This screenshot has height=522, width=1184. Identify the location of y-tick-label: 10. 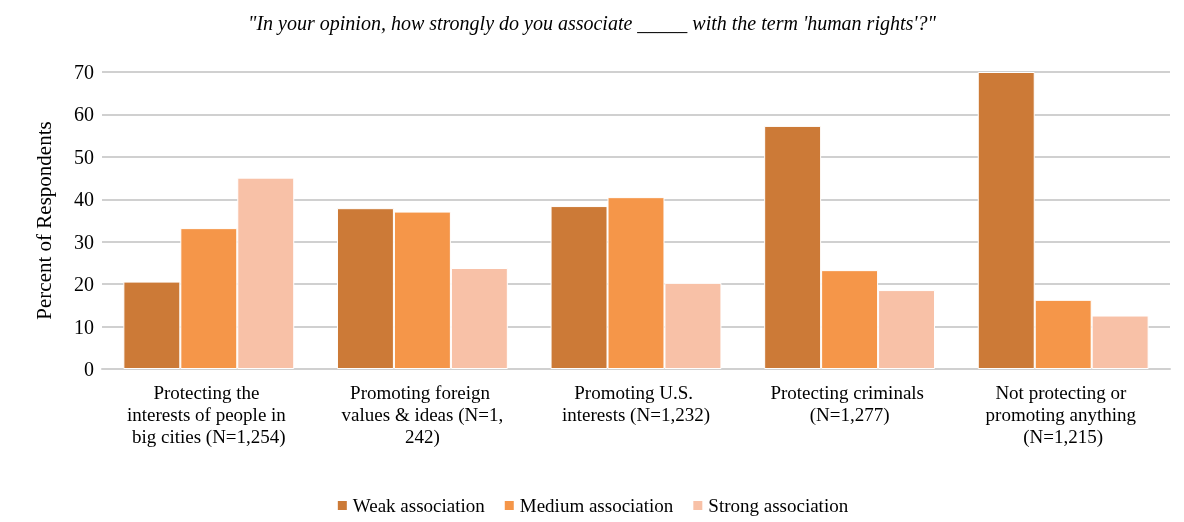
(84, 326).